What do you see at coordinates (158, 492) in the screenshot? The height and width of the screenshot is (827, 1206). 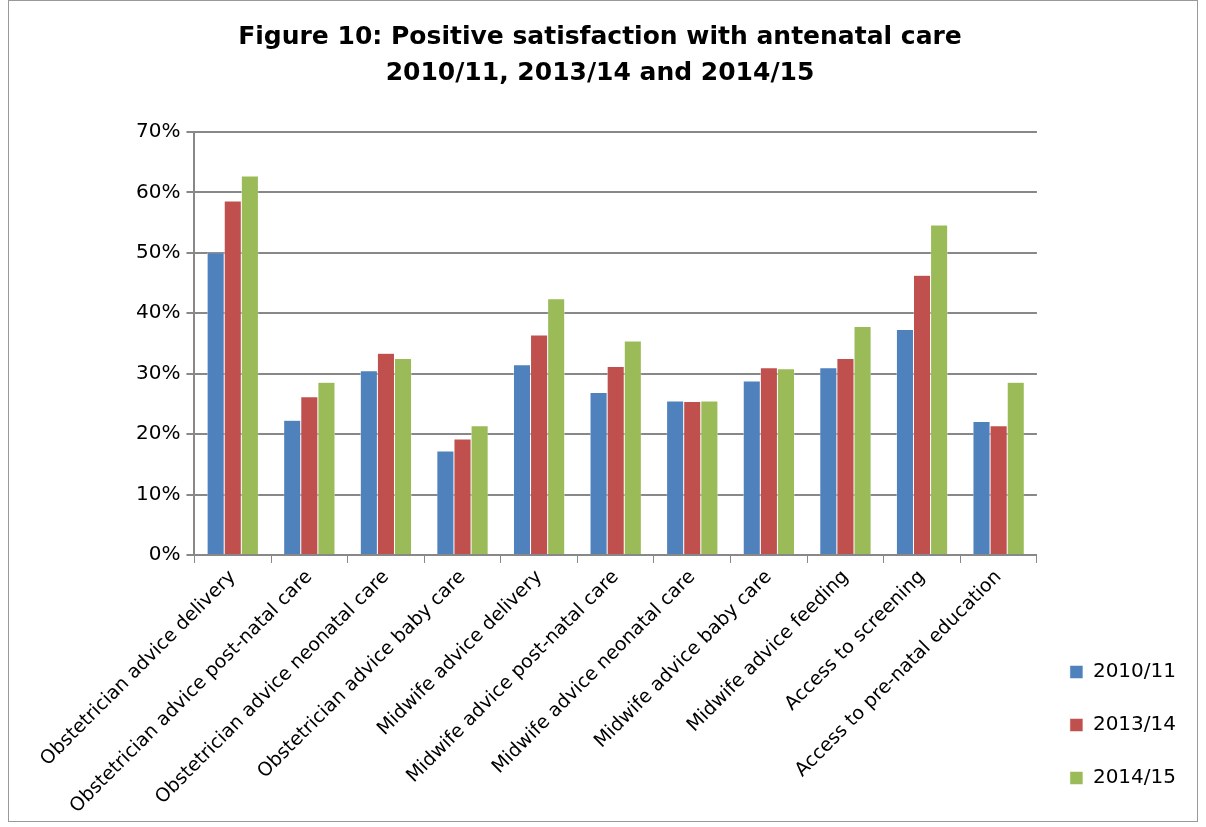 I see `y-tick-label: 10%` at bounding box center [158, 492].